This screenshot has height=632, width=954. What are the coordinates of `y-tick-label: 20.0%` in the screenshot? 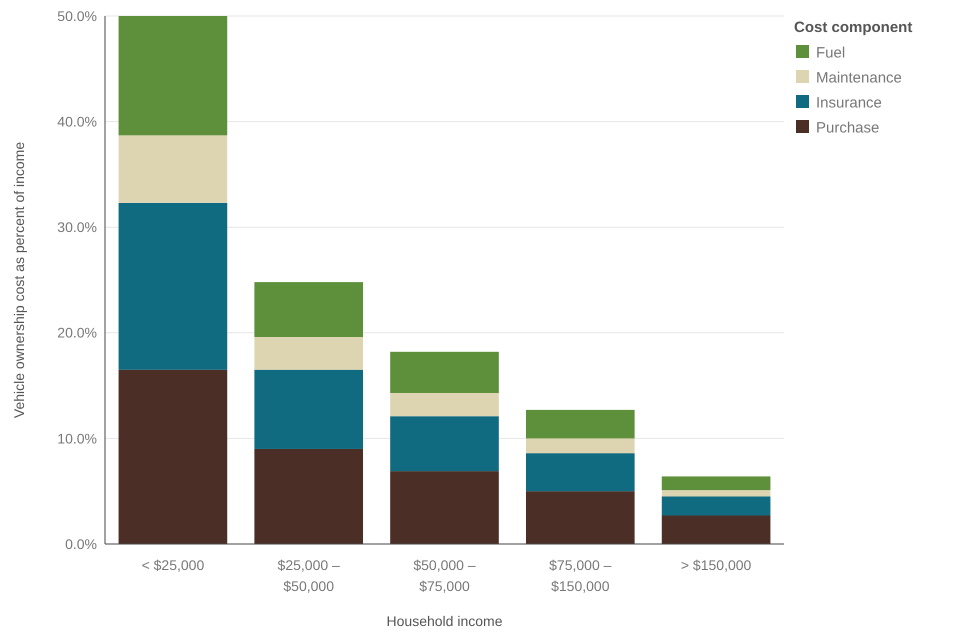 It's located at (77, 332).